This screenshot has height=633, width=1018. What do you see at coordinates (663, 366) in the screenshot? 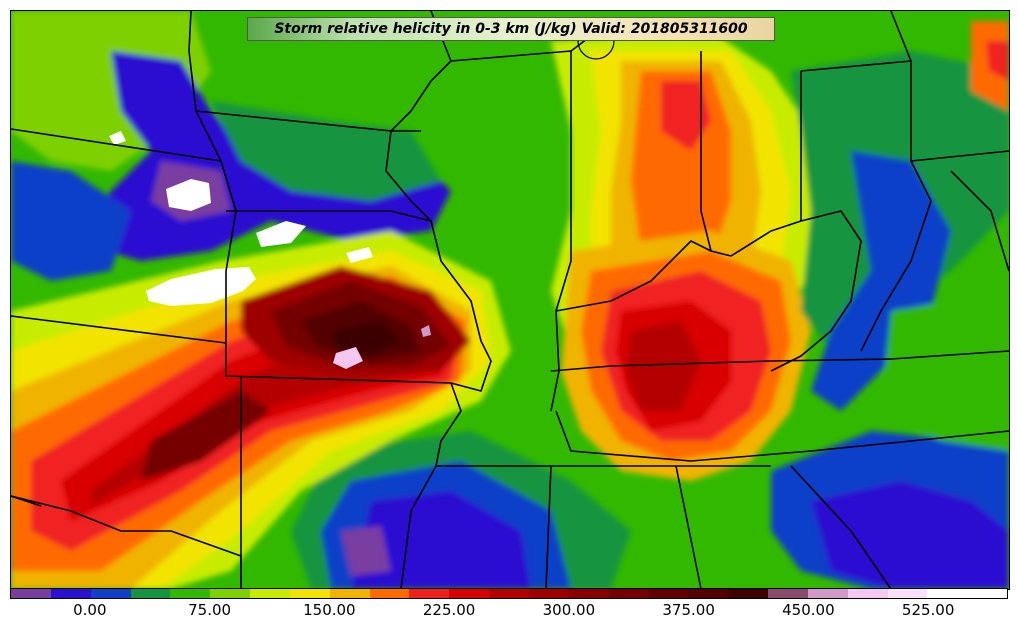
I see `field-ky-crimson` at bounding box center [663, 366].